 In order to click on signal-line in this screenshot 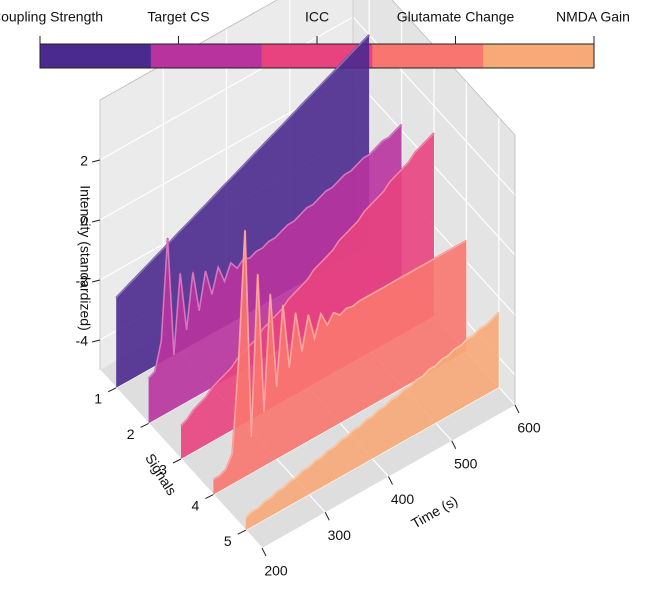, I will do `click(372, 415)`.